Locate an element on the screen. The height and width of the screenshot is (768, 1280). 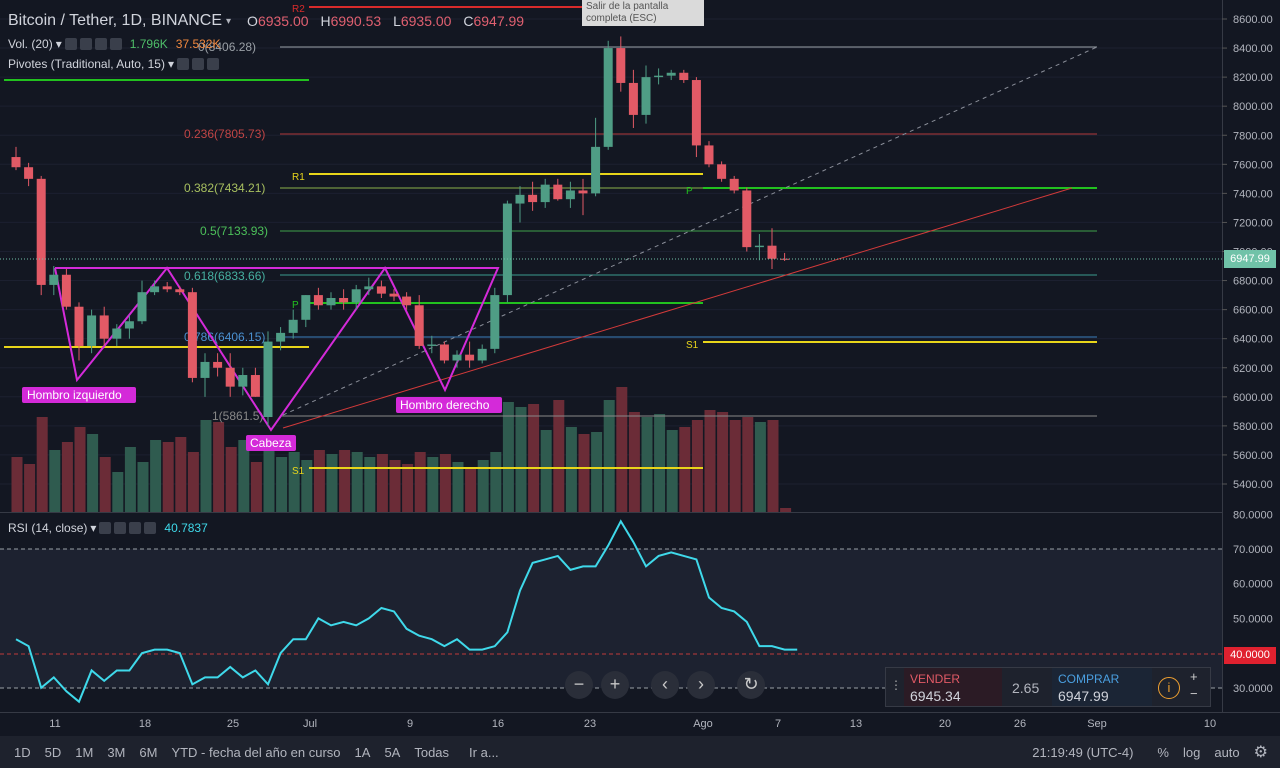
range-all: Todas is located at coordinates (432, 752).